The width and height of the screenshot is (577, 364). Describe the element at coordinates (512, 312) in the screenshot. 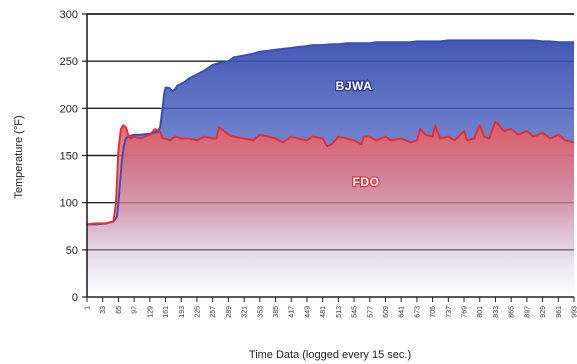

I see `x-tick-label: 865` at that location.